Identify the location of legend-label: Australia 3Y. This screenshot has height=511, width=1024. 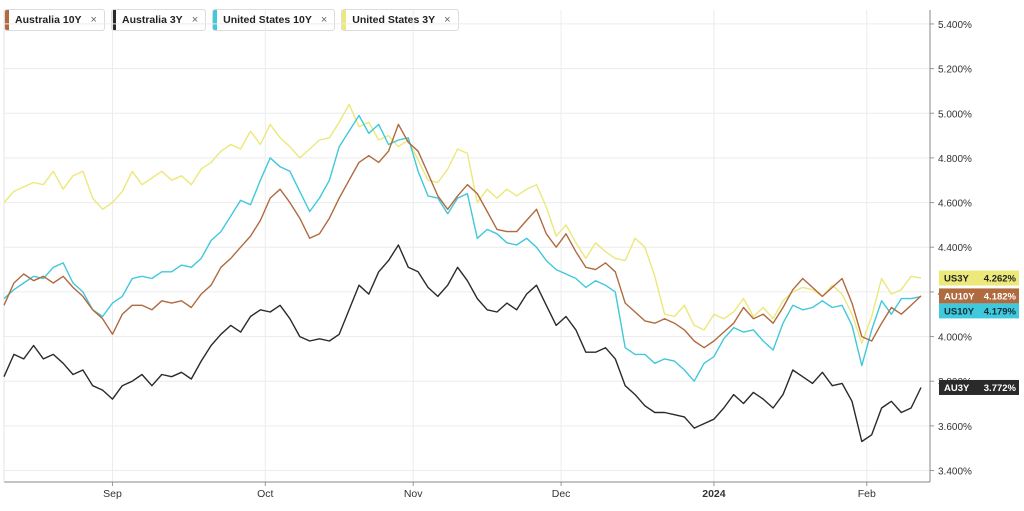
(152, 20).